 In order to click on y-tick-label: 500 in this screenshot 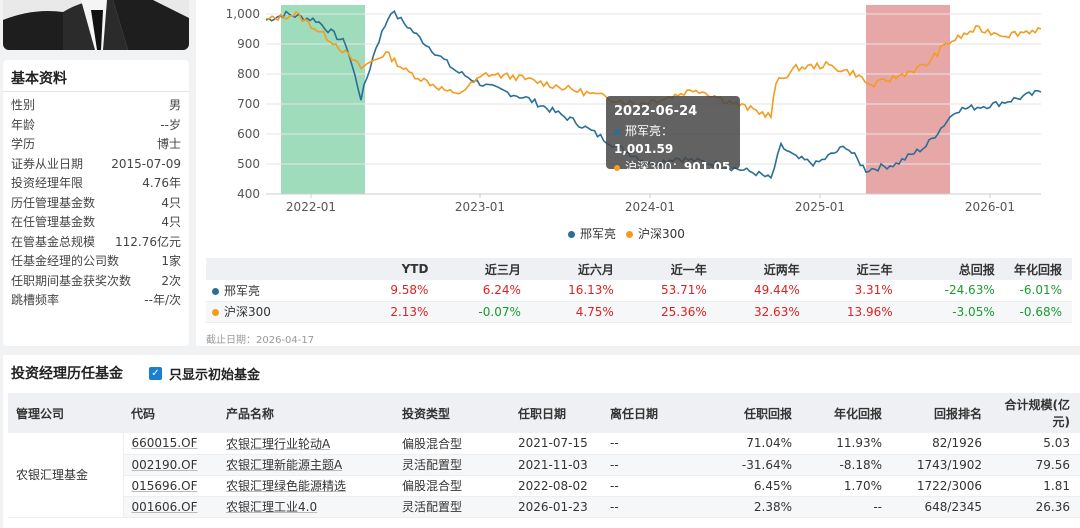, I will do `click(248, 164)`.